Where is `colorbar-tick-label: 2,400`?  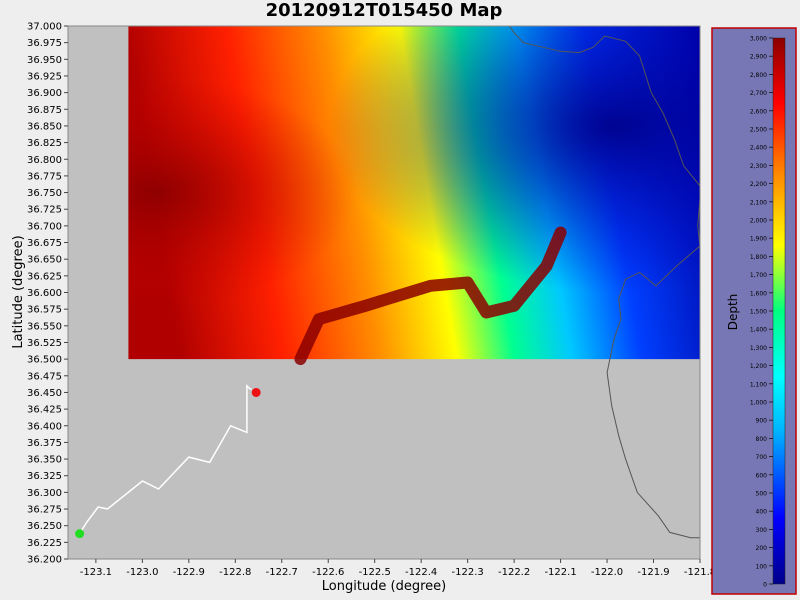 colorbar-tick-label: 2,400 is located at coordinates (758, 148).